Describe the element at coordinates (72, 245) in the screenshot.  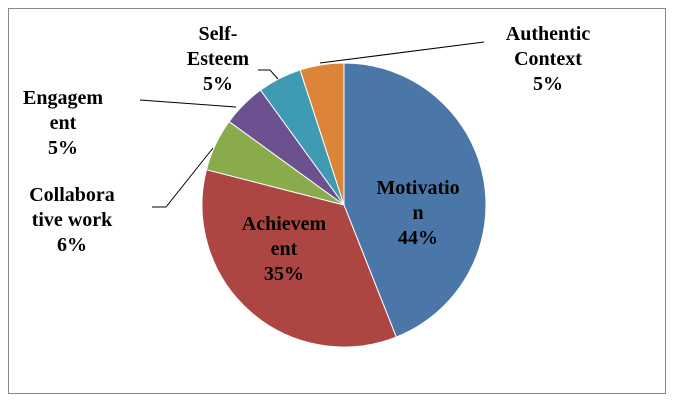
I see `value-label: 6%` at that location.